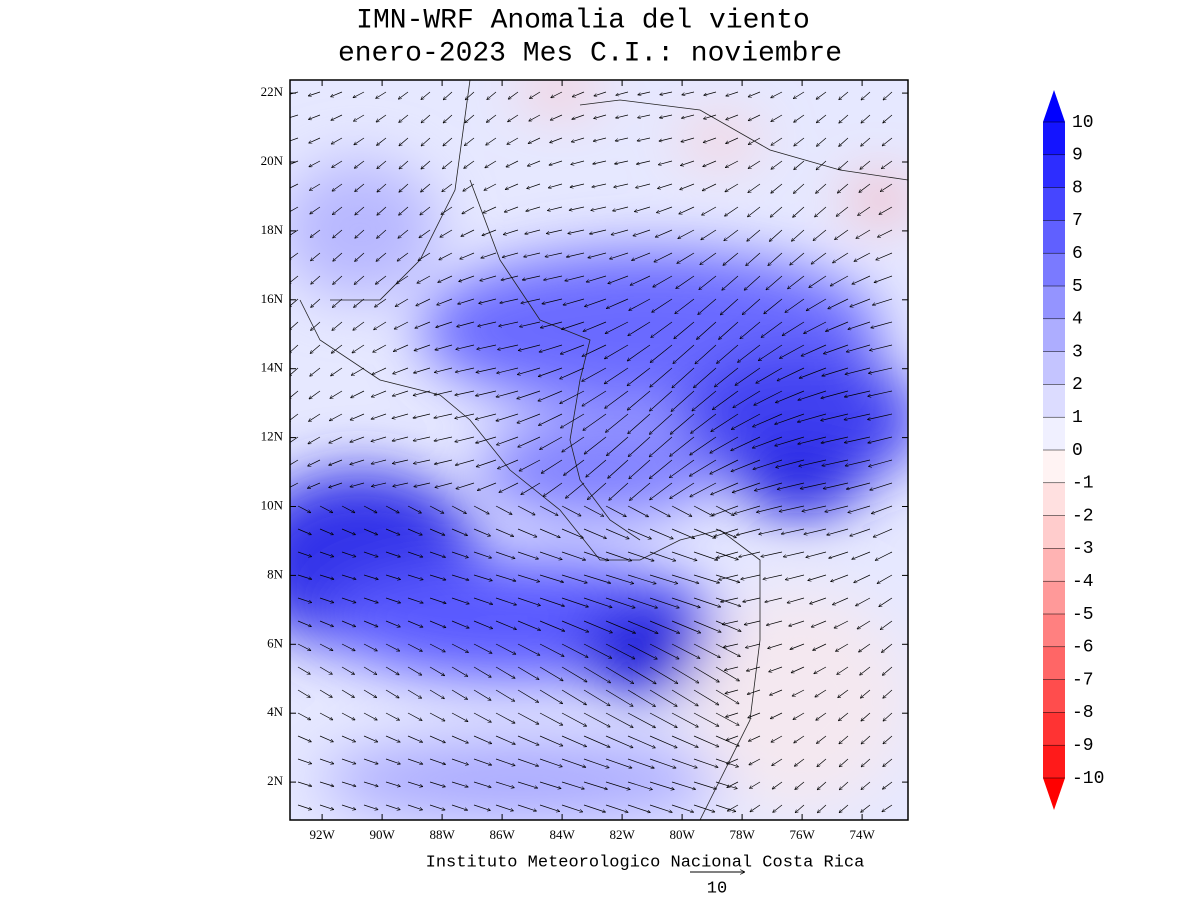  What do you see at coordinates (1083, 713) in the screenshot?
I see `colorbar-label: -8` at bounding box center [1083, 713].